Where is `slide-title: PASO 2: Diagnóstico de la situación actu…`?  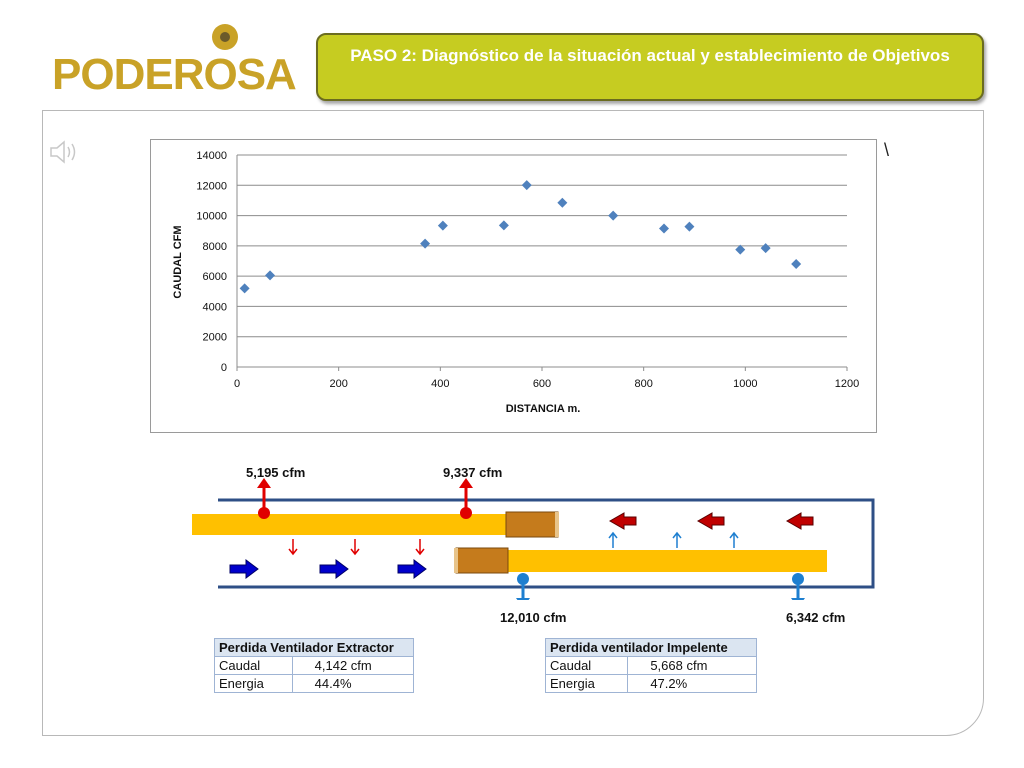
slide-title: PASO 2: Diagnóstico de la situación actu… is located at coordinates (650, 55).